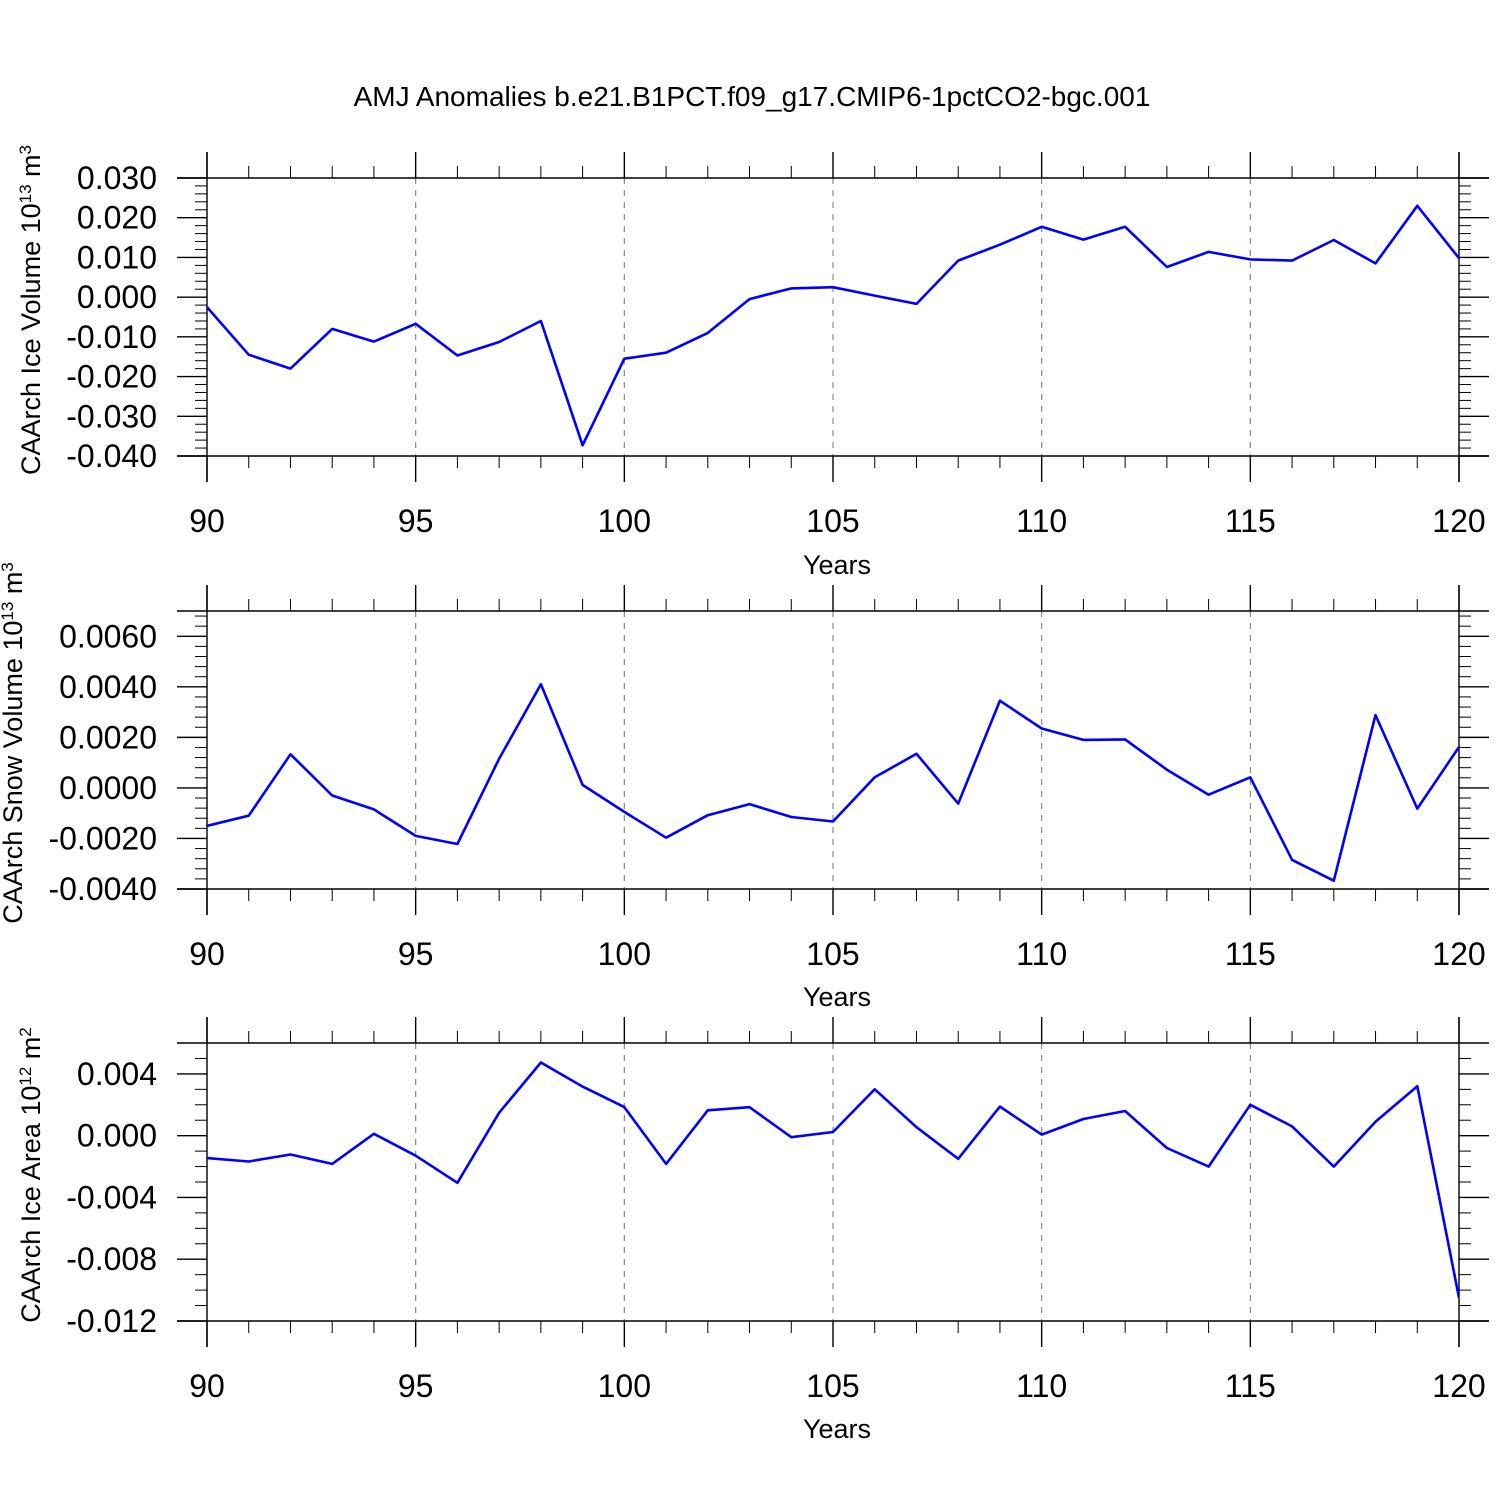  I want to click on y-tick-label: -0.040, so click(111, 456).